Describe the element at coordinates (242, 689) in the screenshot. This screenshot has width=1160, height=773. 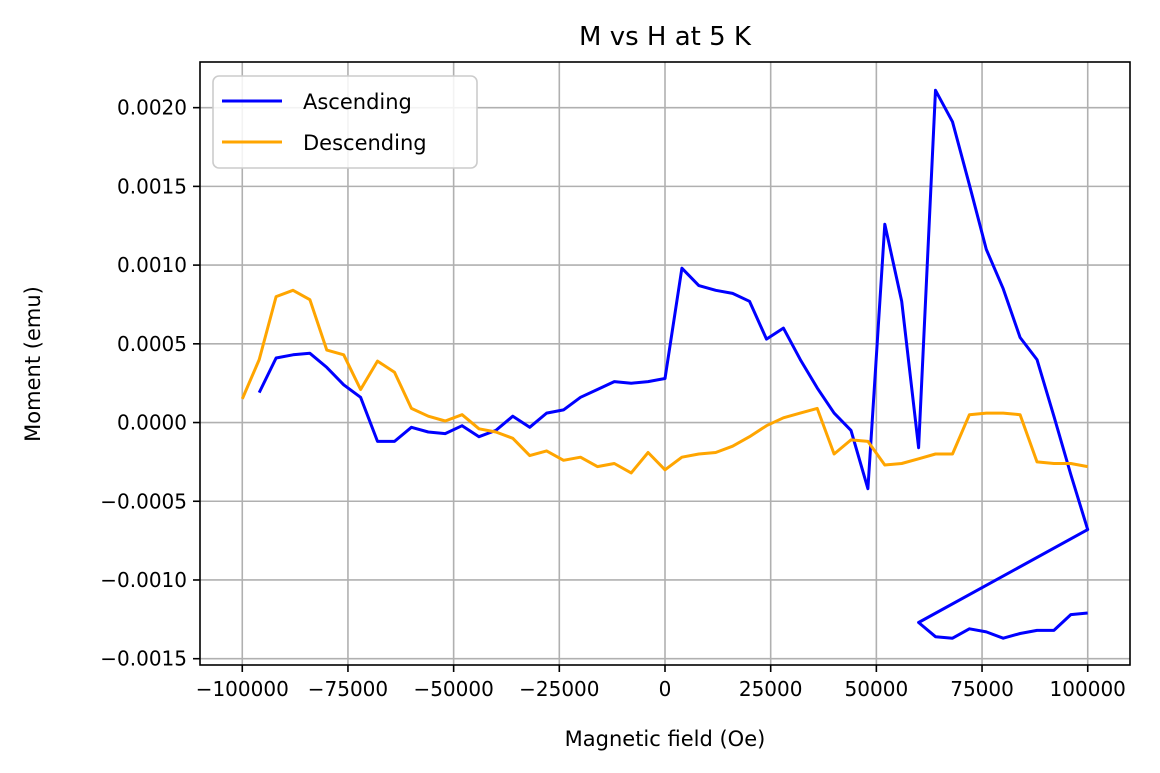
I see `x-tick-label: −100000` at that location.